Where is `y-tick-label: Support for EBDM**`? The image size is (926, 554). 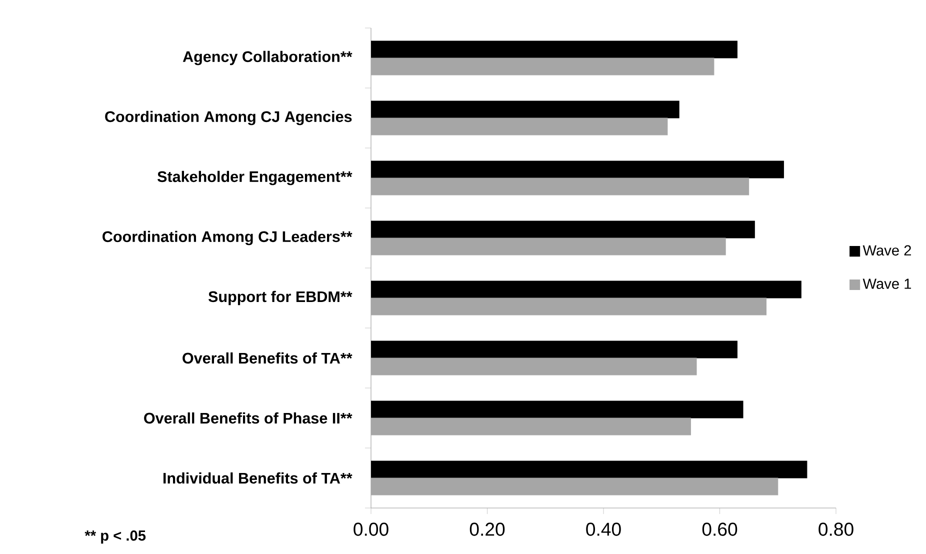
y-tick-label: Support for EBDM** is located at coordinates (280, 298).